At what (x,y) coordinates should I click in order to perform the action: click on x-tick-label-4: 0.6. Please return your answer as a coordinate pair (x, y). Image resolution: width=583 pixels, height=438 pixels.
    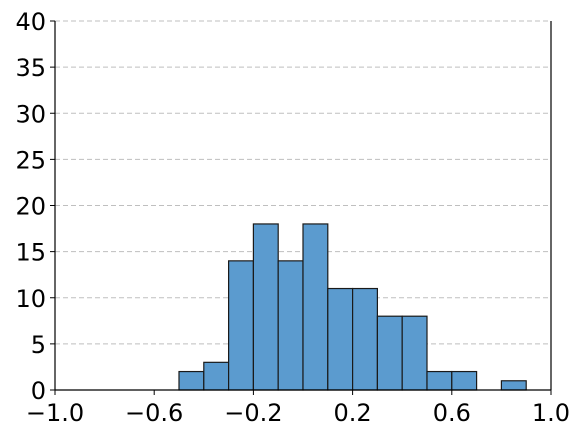
    Looking at the image, I should click on (452, 413).